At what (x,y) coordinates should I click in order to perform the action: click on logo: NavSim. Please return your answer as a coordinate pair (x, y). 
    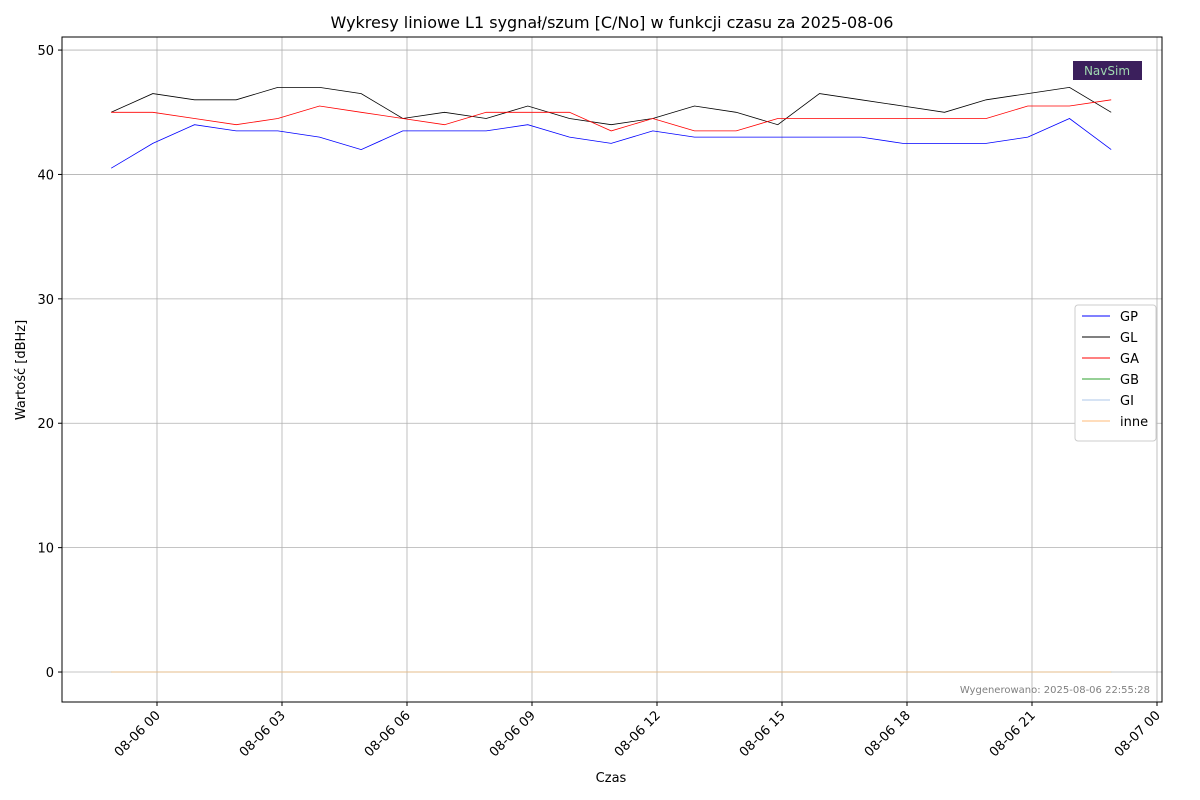
    Looking at the image, I should click on (1107, 71).